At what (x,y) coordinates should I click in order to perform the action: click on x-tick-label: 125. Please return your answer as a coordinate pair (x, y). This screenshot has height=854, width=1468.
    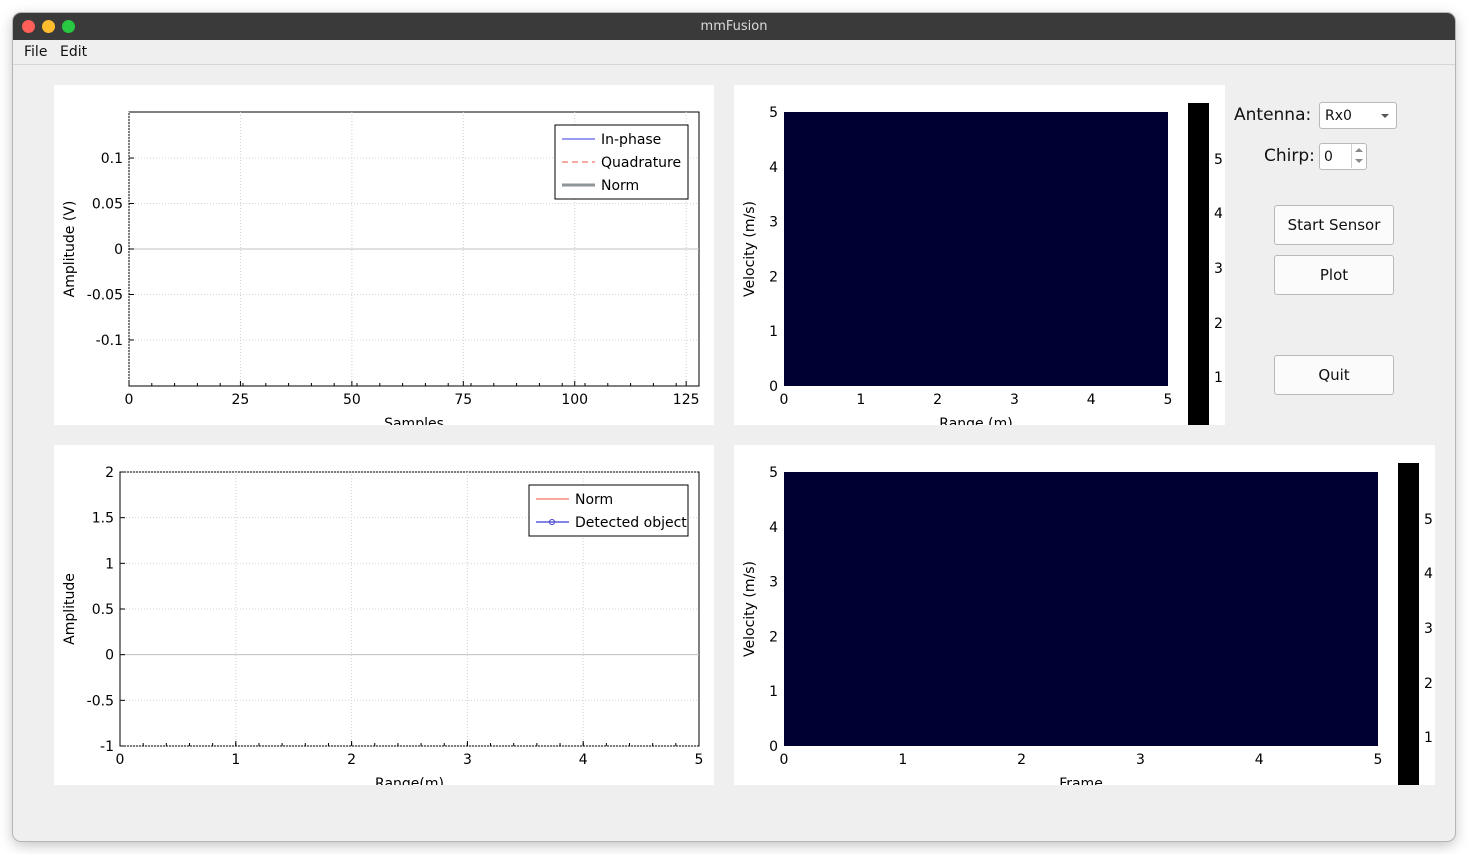
    Looking at the image, I should click on (686, 400).